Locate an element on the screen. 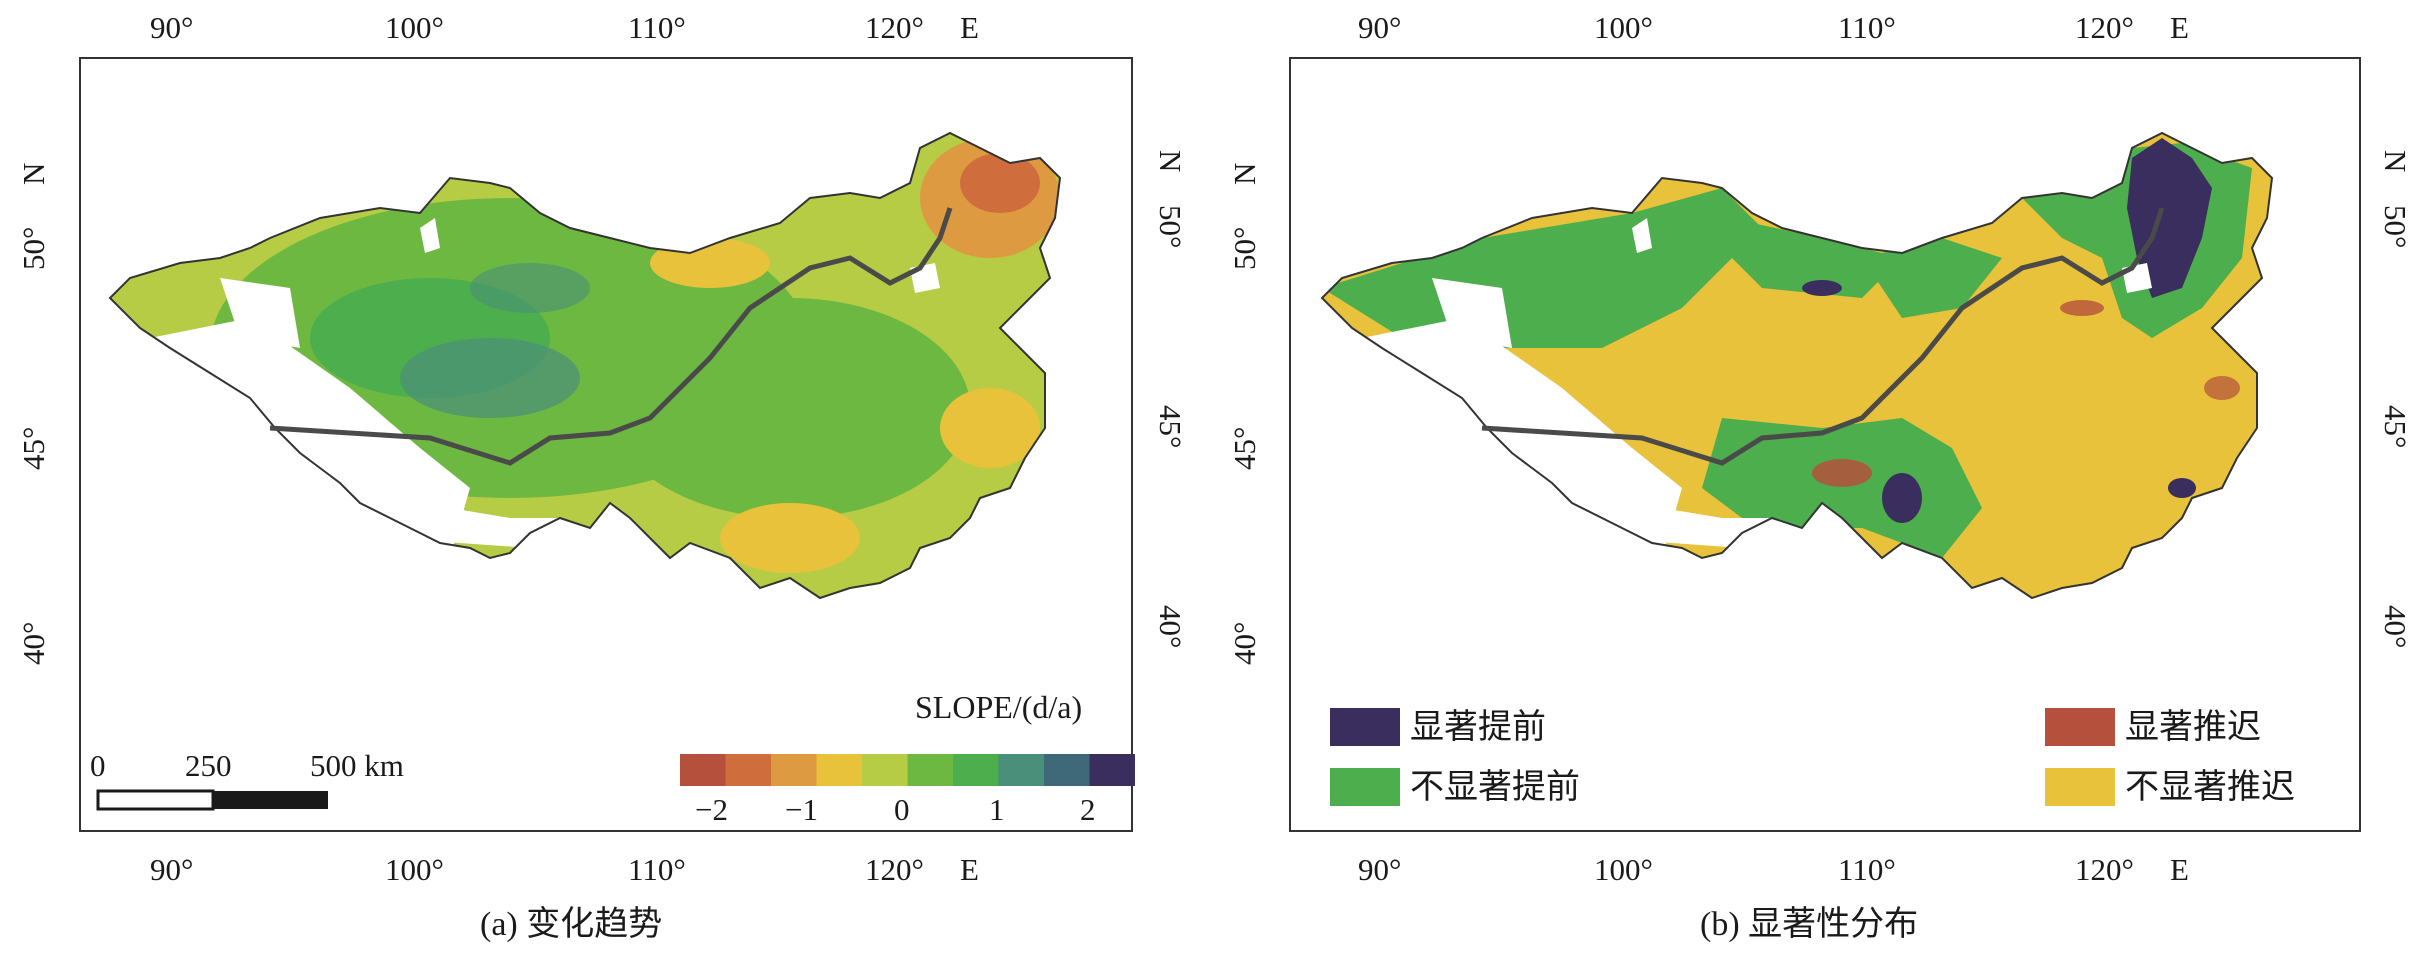 The width and height of the screenshot is (2421, 953). colorbar-tick-label: 0 is located at coordinates (902, 809).